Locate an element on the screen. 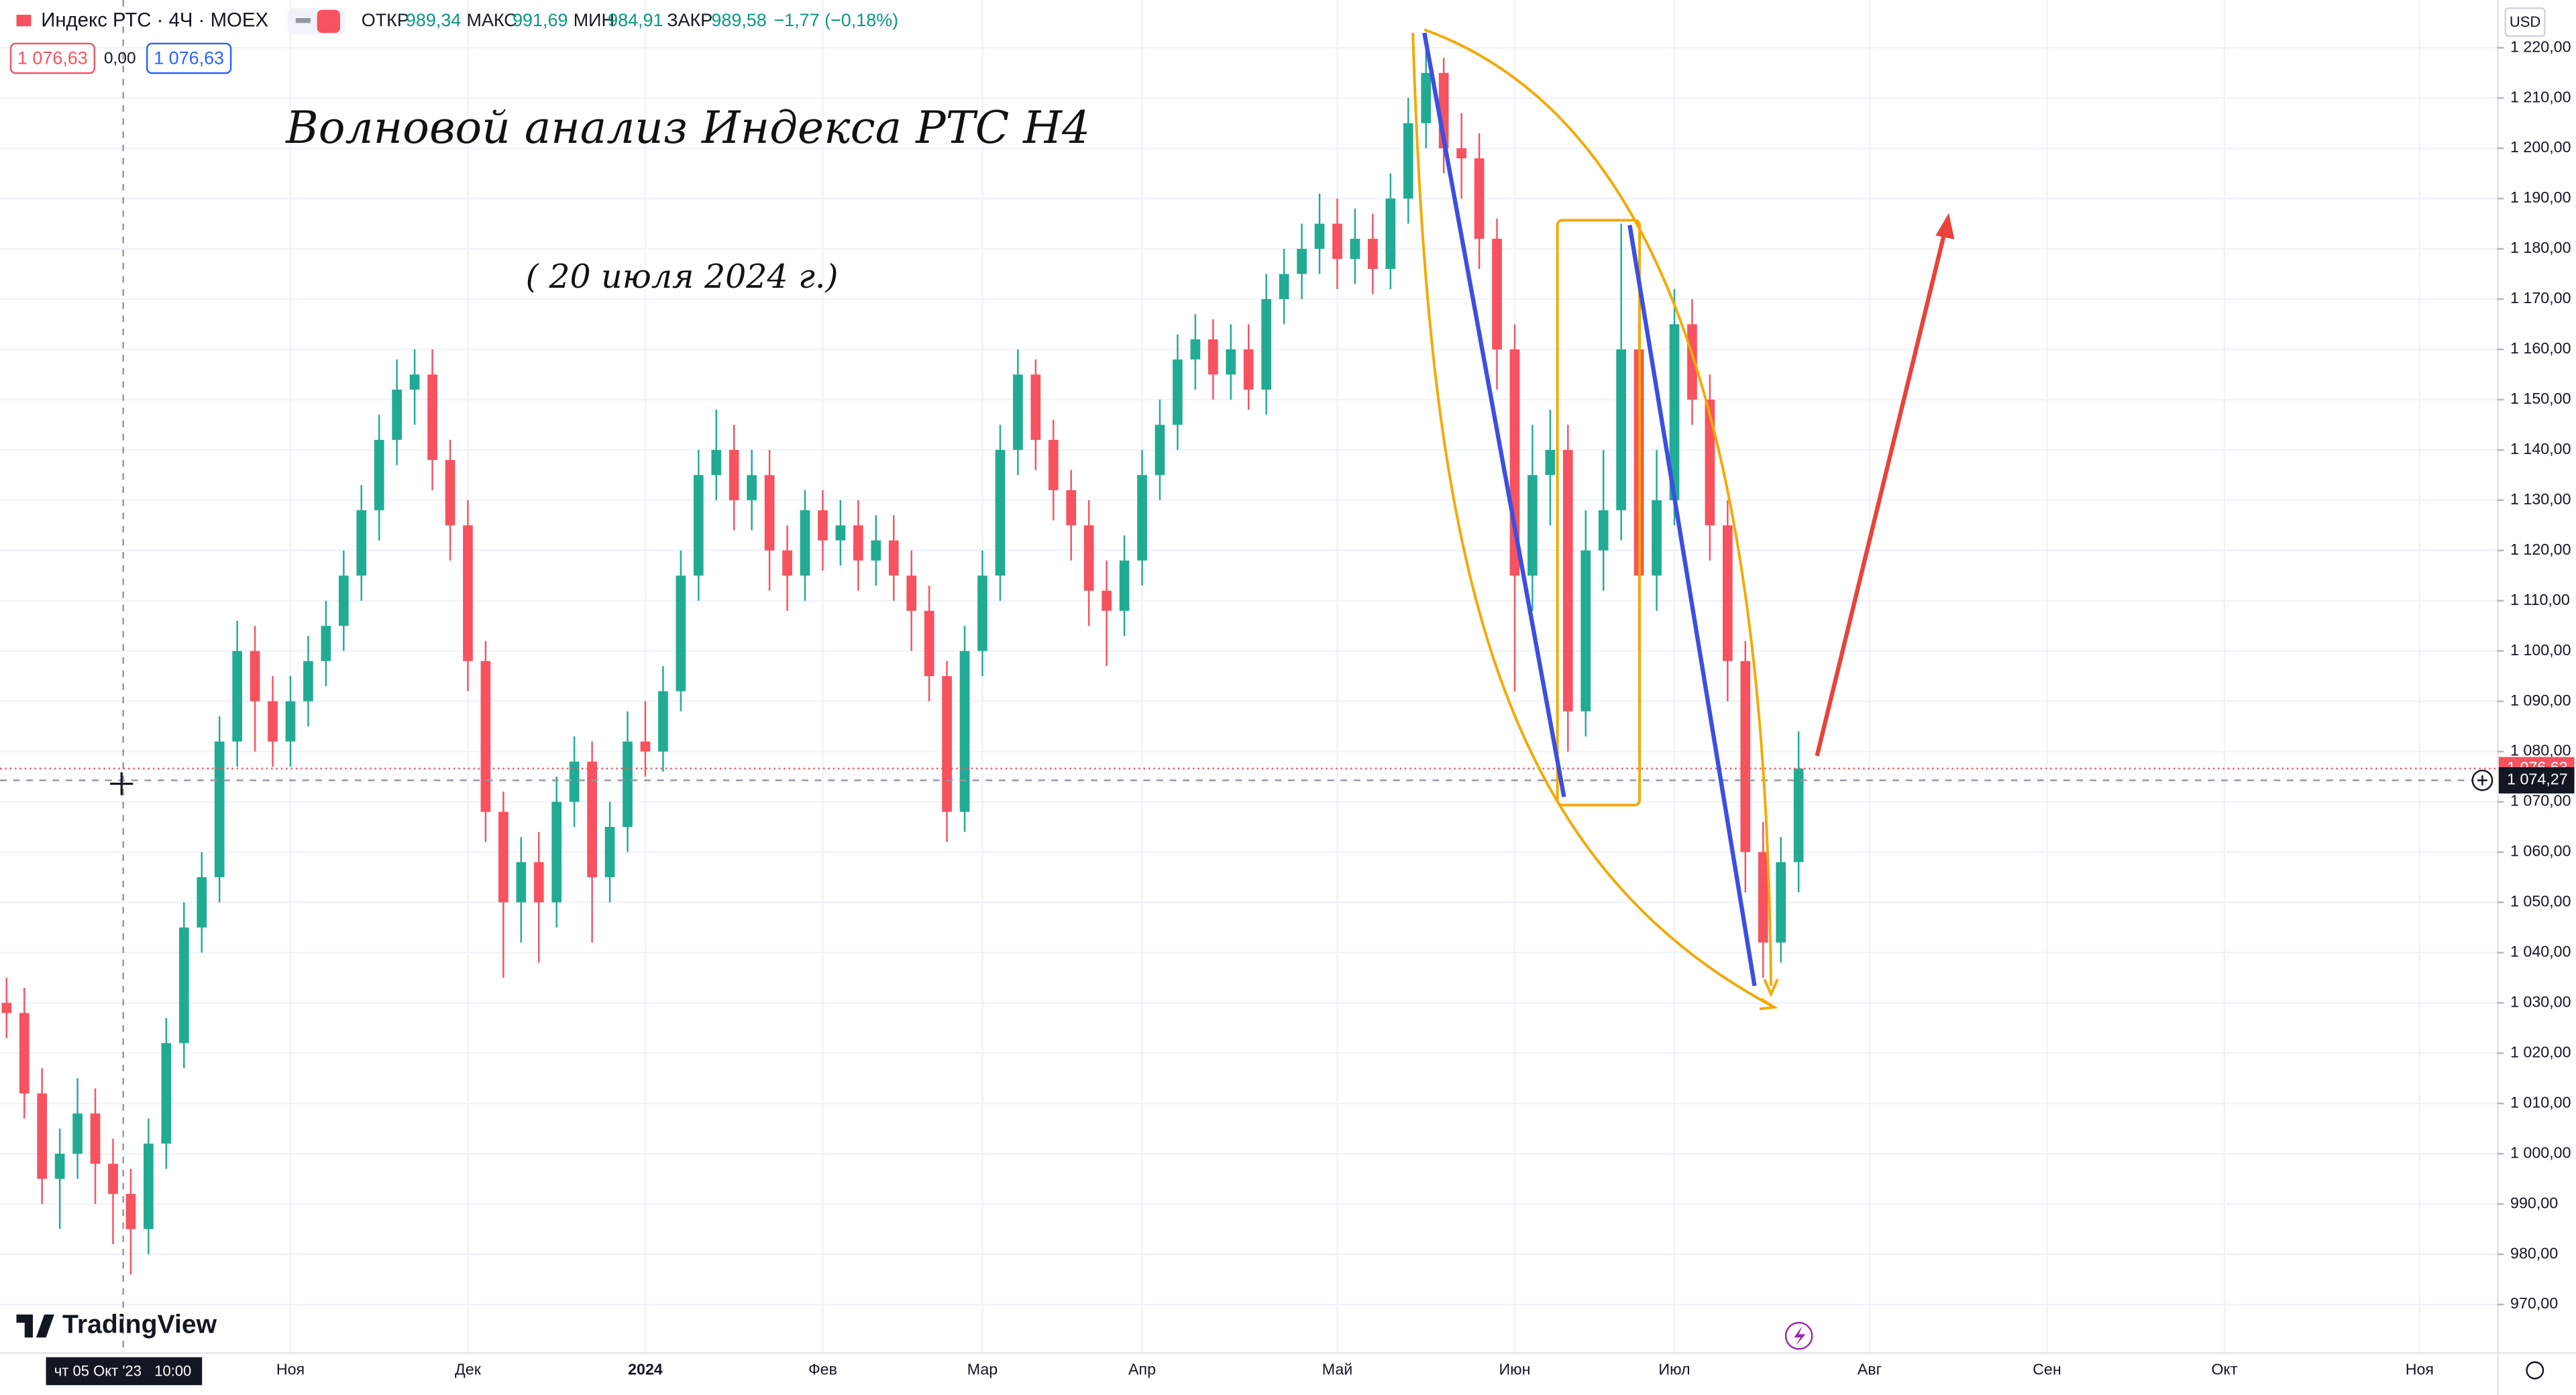  x-tick-label: Июн is located at coordinates (1514, 1369).